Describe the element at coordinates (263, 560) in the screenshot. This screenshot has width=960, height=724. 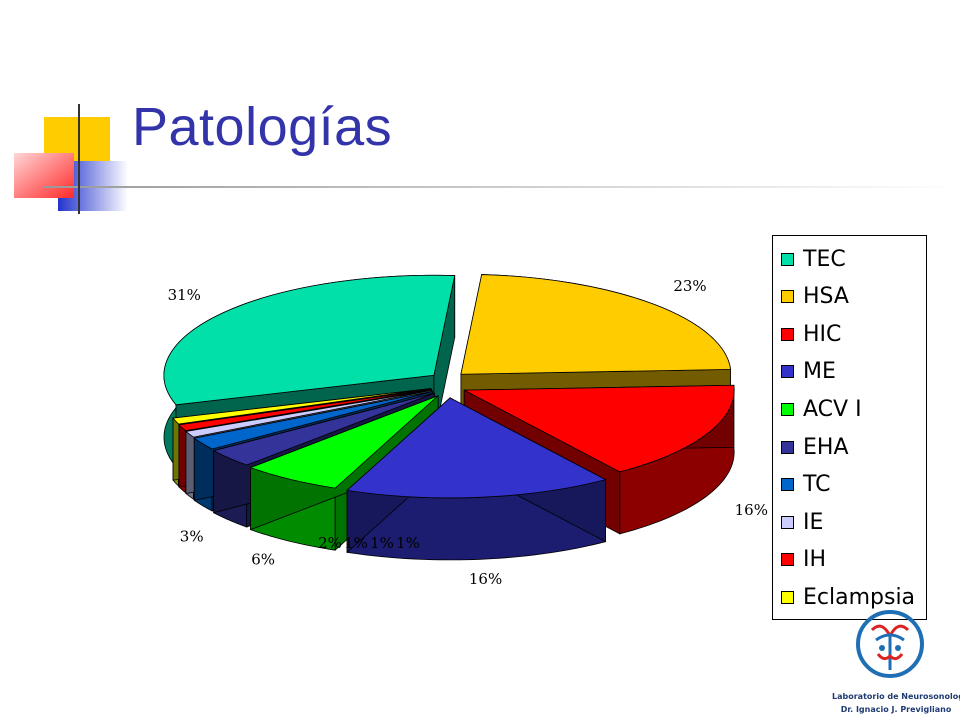
I see `data-label: 6%` at that location.